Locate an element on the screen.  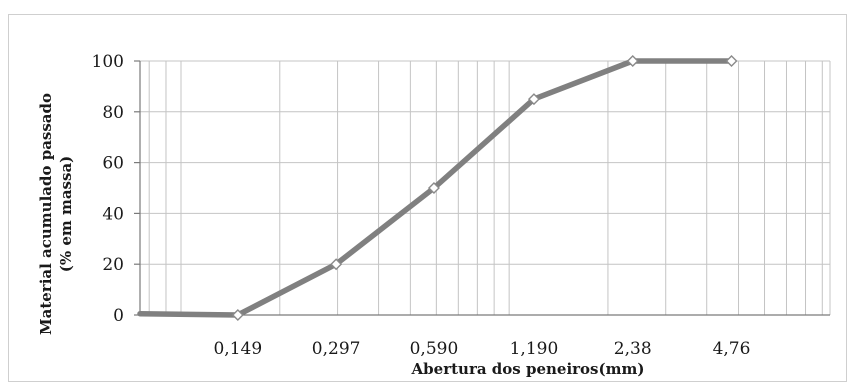
y-tick-label: 0 is located at coordinates (118, 316).